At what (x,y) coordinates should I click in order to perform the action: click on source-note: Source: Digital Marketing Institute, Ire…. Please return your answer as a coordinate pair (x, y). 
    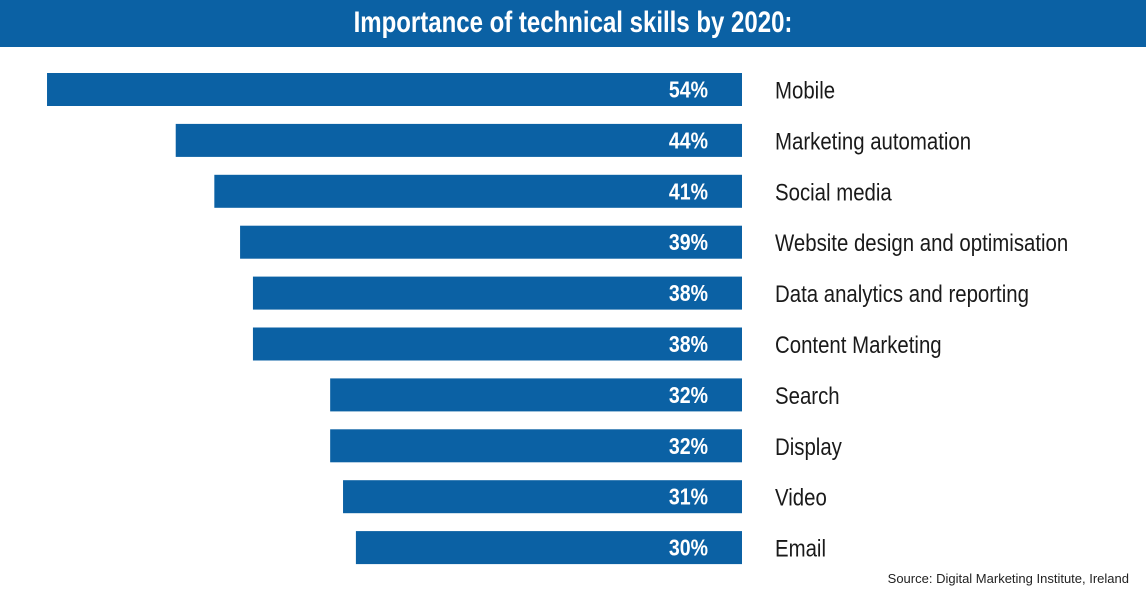
    Looking at the image, I should click on (1008, 578).